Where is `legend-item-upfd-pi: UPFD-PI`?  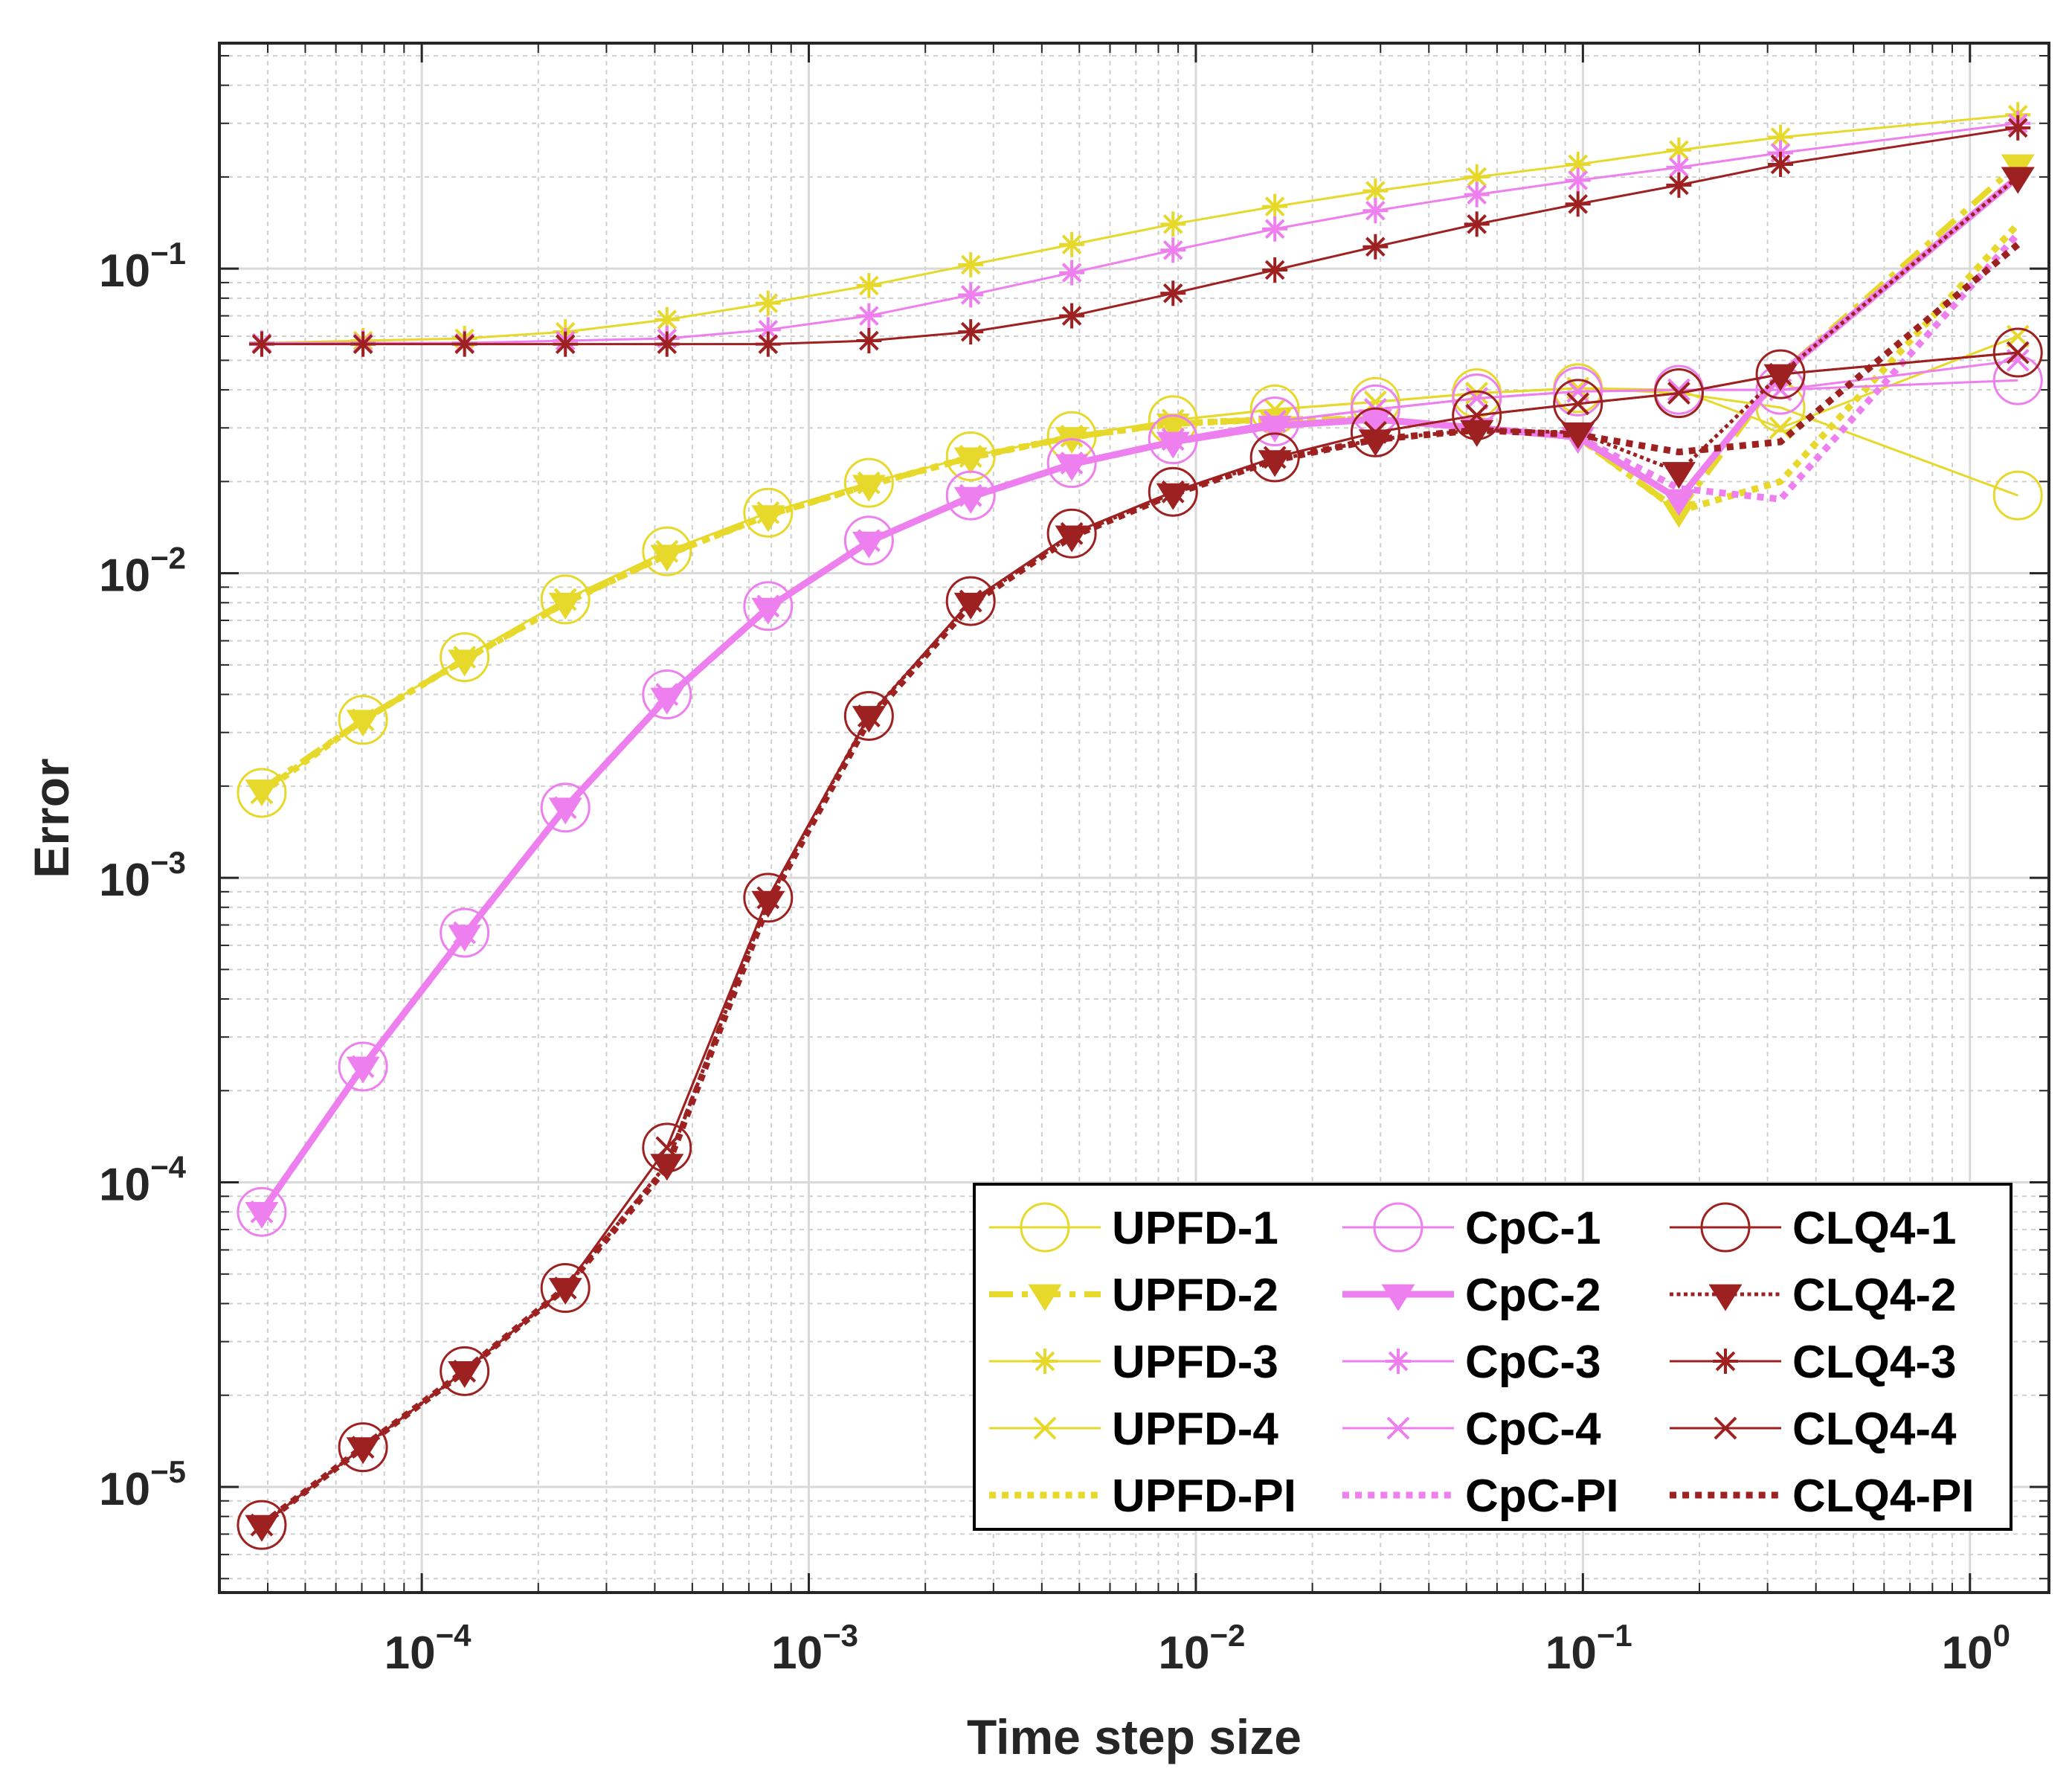
legend-item-upfd-pi: UPFD-PI is located at coordinates (1142, 1496).